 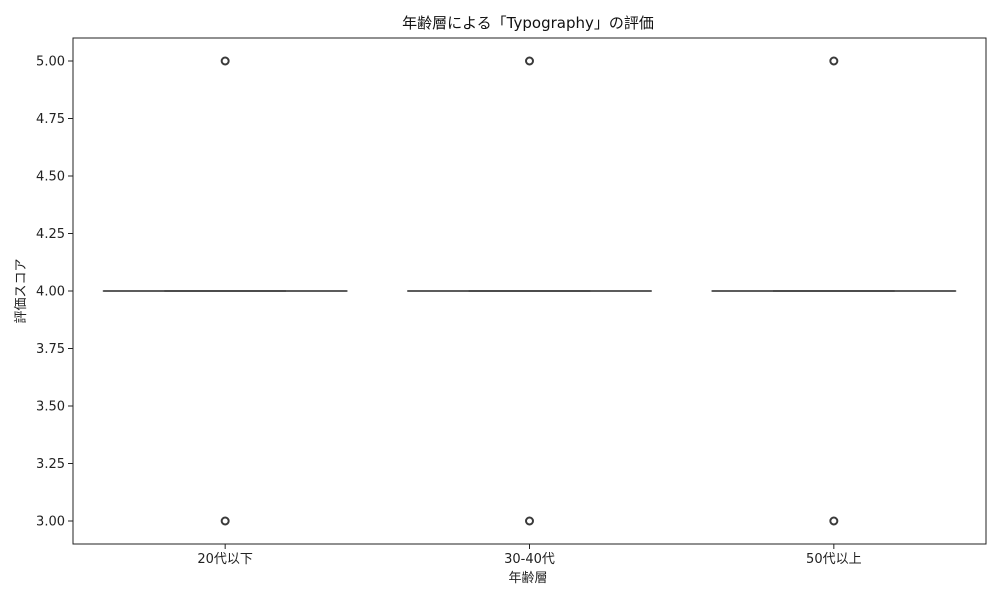 What do you see at coordinates (50, 62) in the screenshot?
I see `y-tick-label: 5.00` at bounding box center [50, 62].